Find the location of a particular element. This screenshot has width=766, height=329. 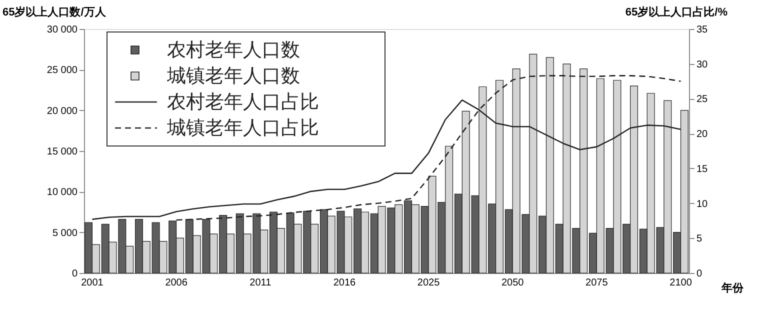

legend-label: 农村老年人口数 is located at coordinates (233, 50).